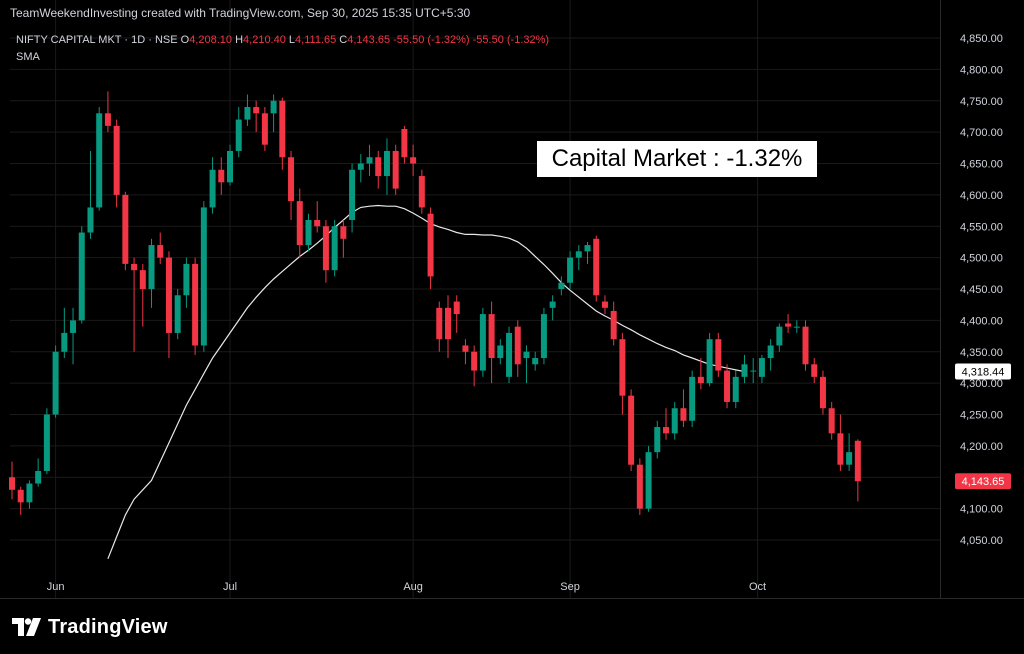 Image resolution: width=1024 pixels, height=654 pixels. I want to click on x-tick-label: Oct, so click(757, 587).